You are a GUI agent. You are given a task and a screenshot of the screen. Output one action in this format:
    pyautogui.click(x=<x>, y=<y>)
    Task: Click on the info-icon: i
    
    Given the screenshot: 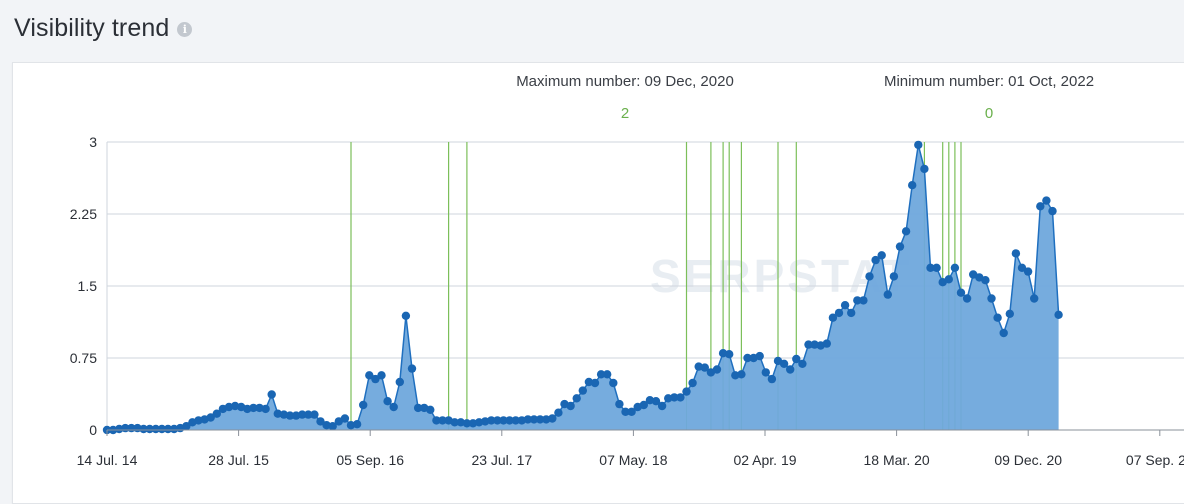 What is the action you would take?
    pyautogui.click(x=185, y=29)
    